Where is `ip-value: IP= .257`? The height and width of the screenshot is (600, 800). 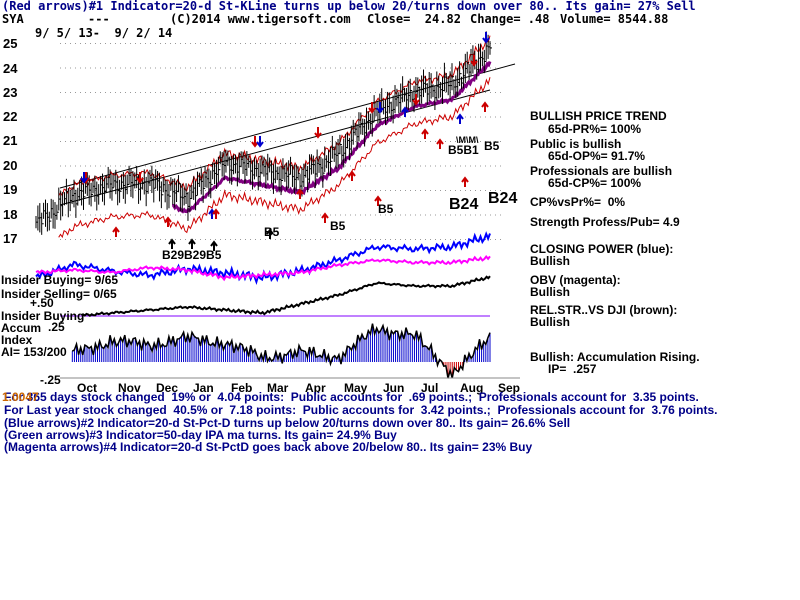
ip-value: IP= .257 is located at coordinates (572, 369).